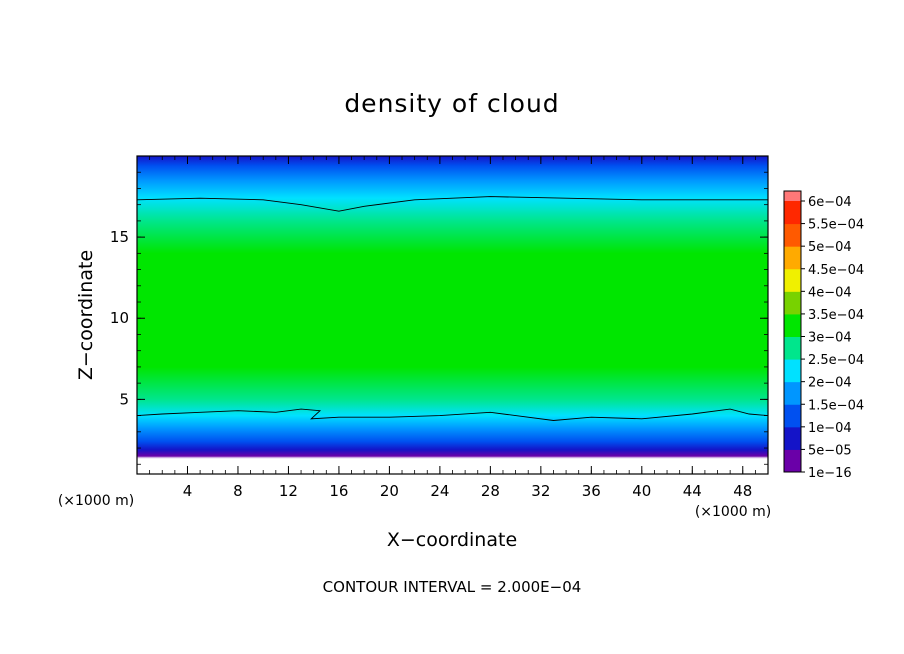 The image size is (904, 654). Describe the element at coordinates (119, 237) in the screenshot. I see `y-tick-label: 15` at that location.